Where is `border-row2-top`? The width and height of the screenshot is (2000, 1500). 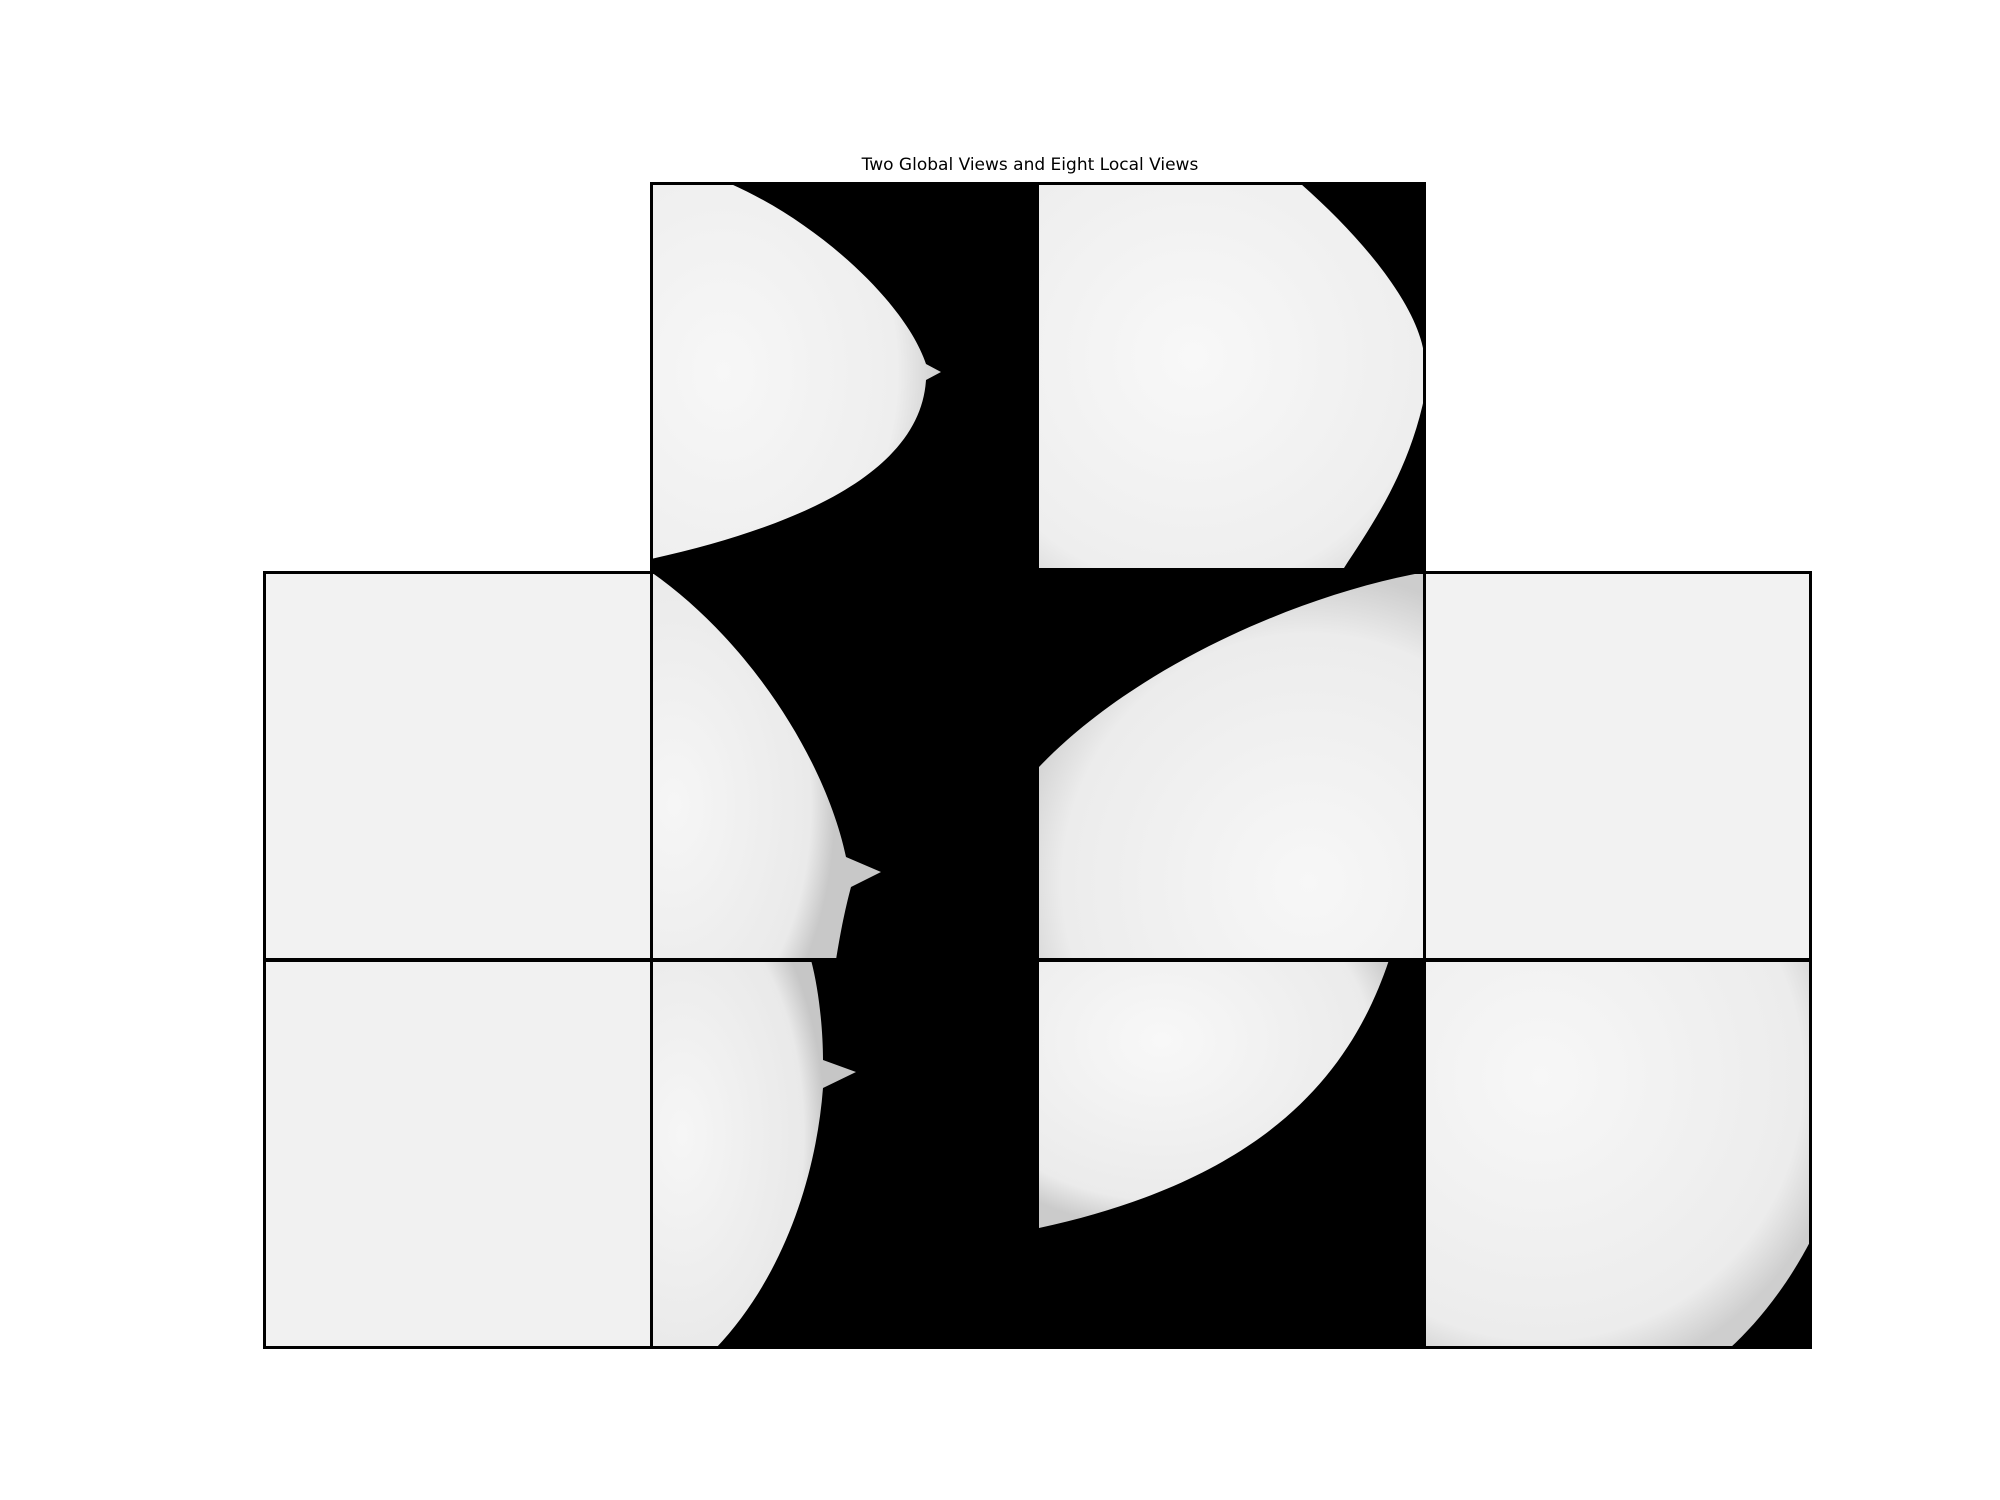
border-row2-top is located at coordinates (1037, 572).